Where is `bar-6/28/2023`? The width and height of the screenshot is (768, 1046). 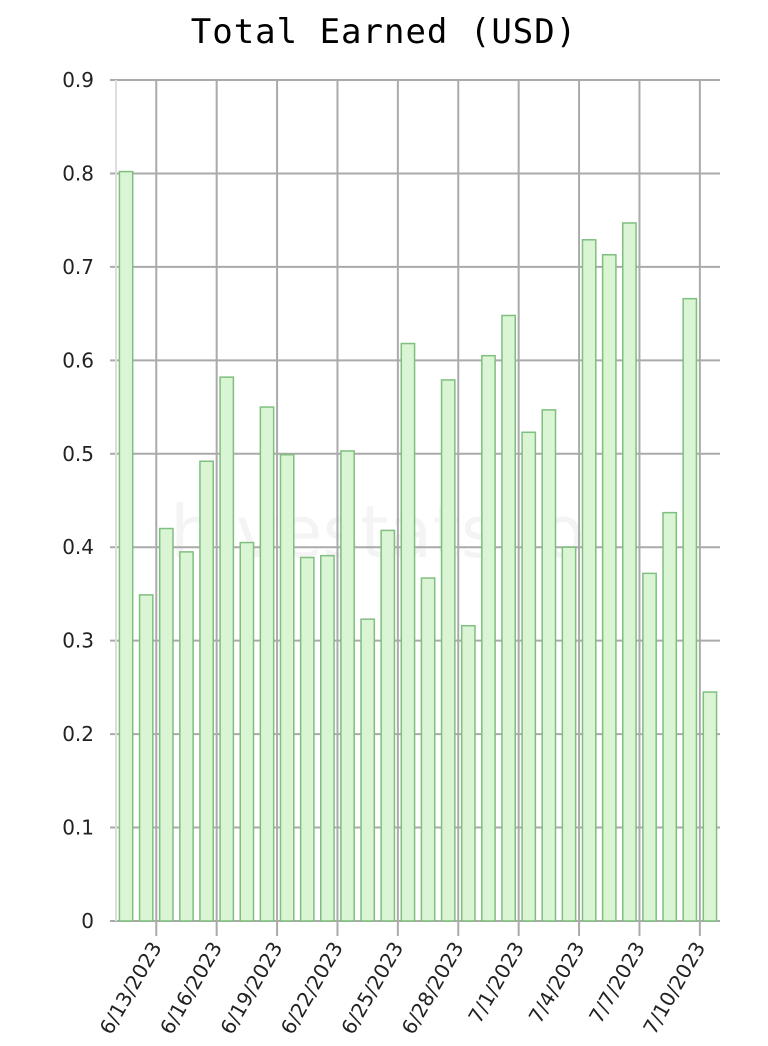 bar-6/28/2023 is located at coordinates (428, 749).